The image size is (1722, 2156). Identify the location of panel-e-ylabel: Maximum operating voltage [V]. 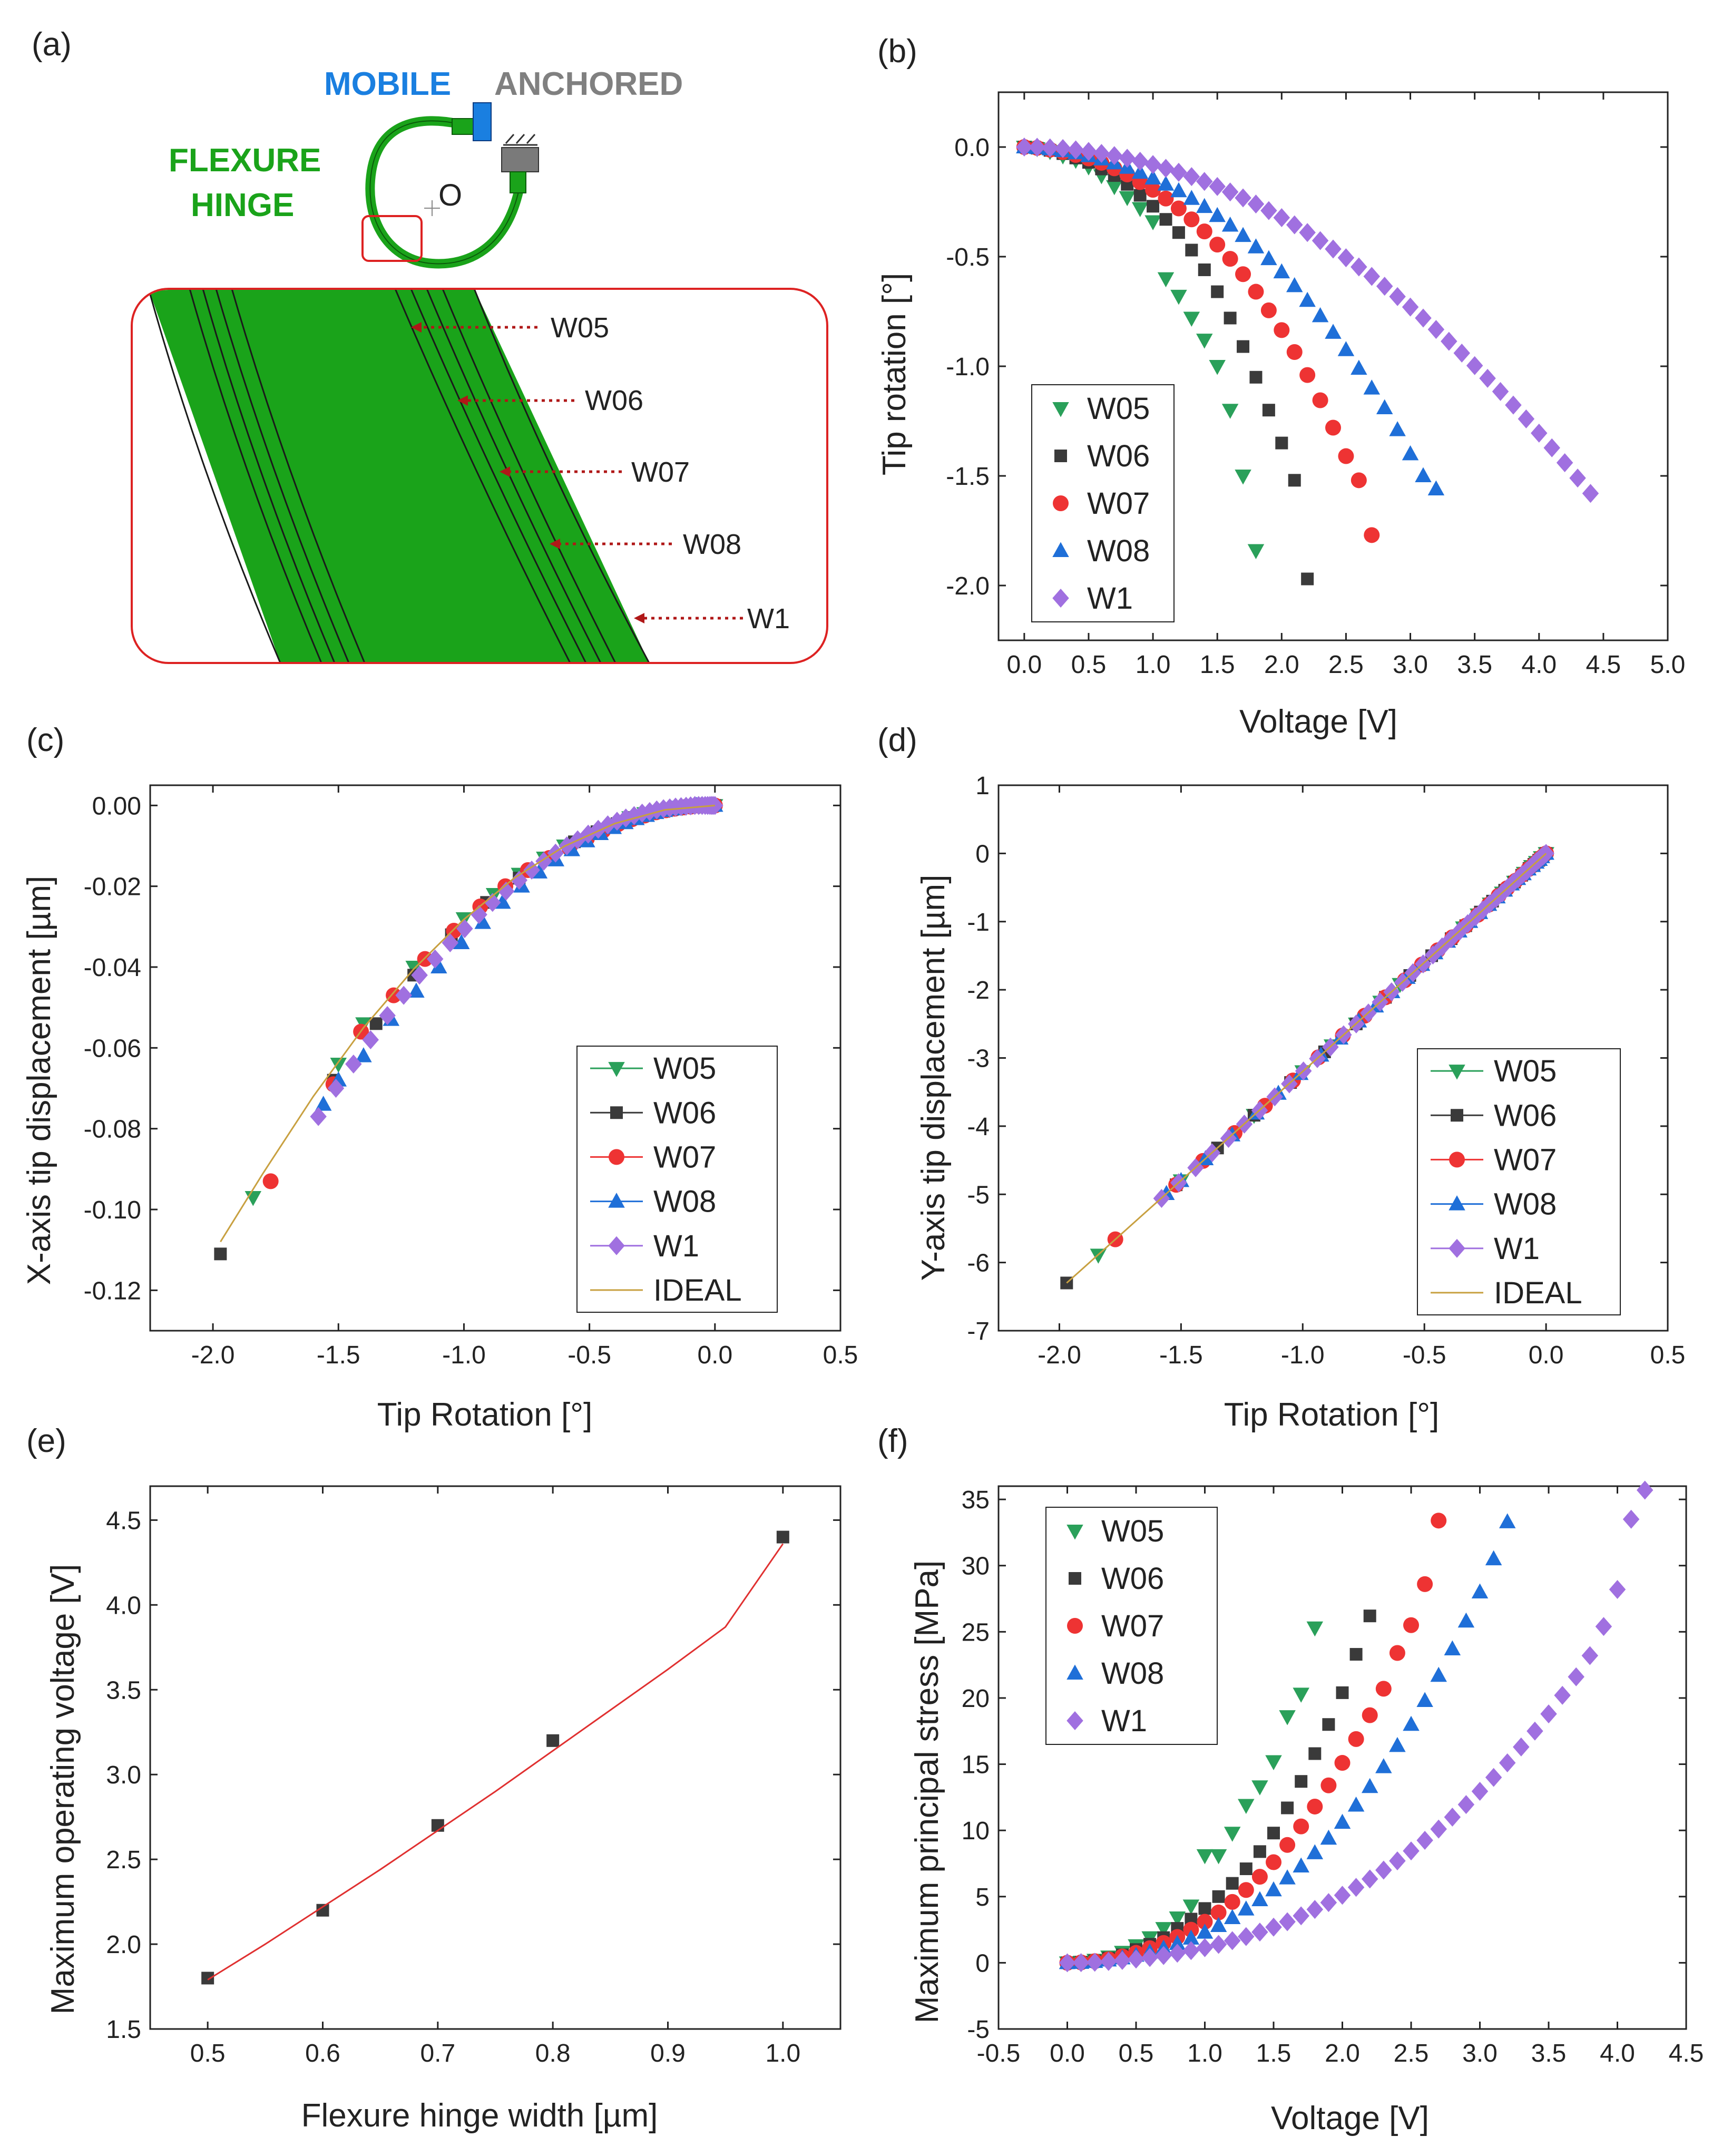
(63, 1789).